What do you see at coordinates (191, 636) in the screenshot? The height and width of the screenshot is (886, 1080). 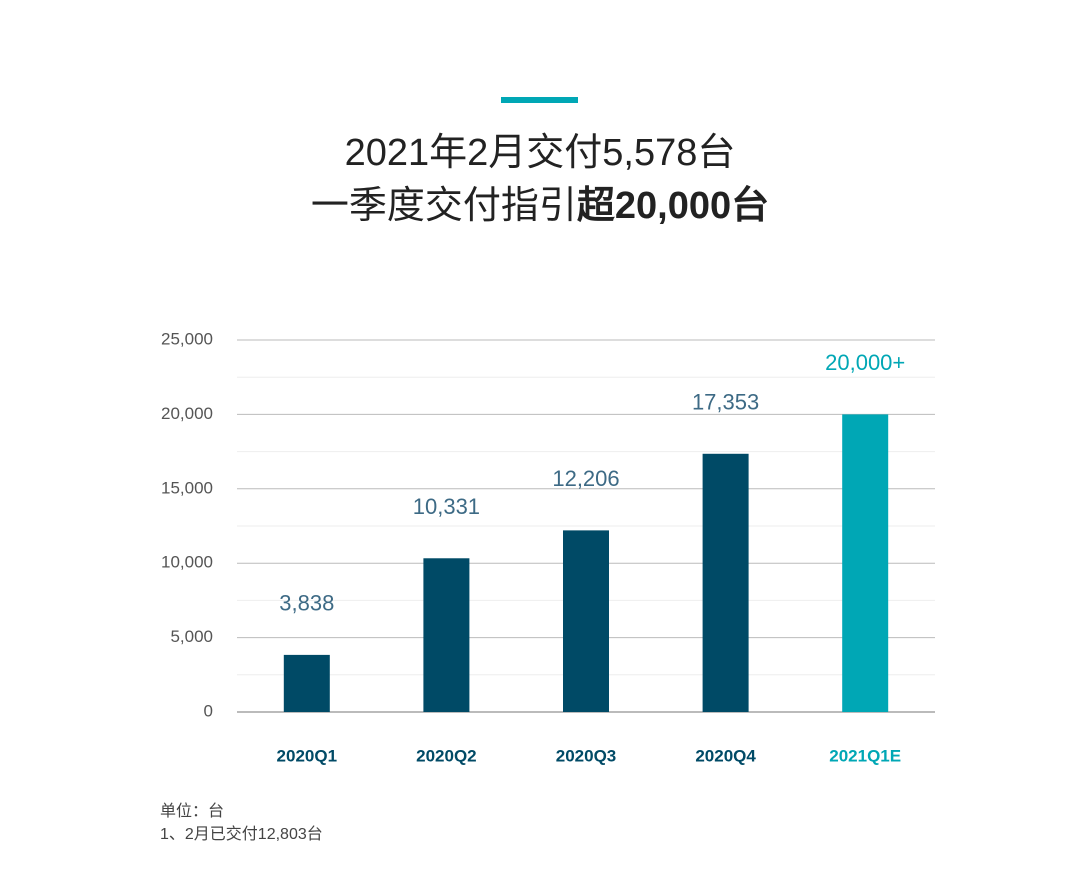 I see `y-tick-label: 5,000` at bounding box center [191, 636].